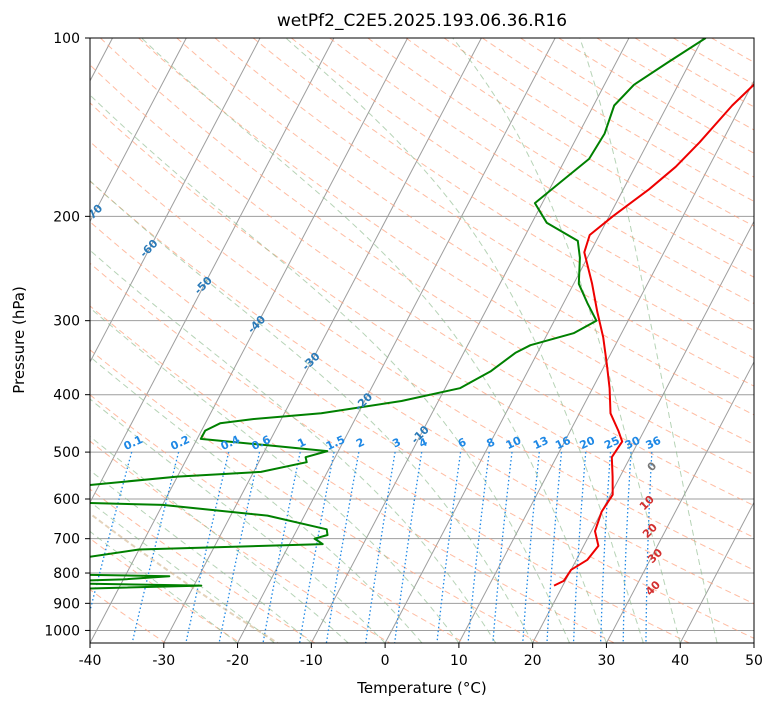 The height and width of the screenshot is (708, 775). I want to click on y-tick-label: 200, so click(66, 217).